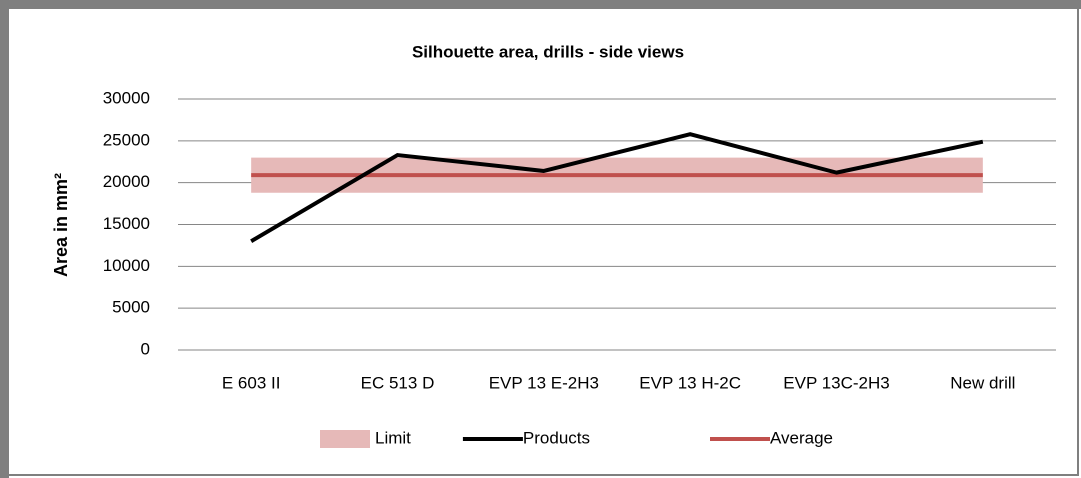 Image resolution: width=1081 pixels, height=478 pixels. What do you see at coordinates (126, 265) in the screenshot?
I see `y-tick-label: 10000` at bounding box center [126, 265].